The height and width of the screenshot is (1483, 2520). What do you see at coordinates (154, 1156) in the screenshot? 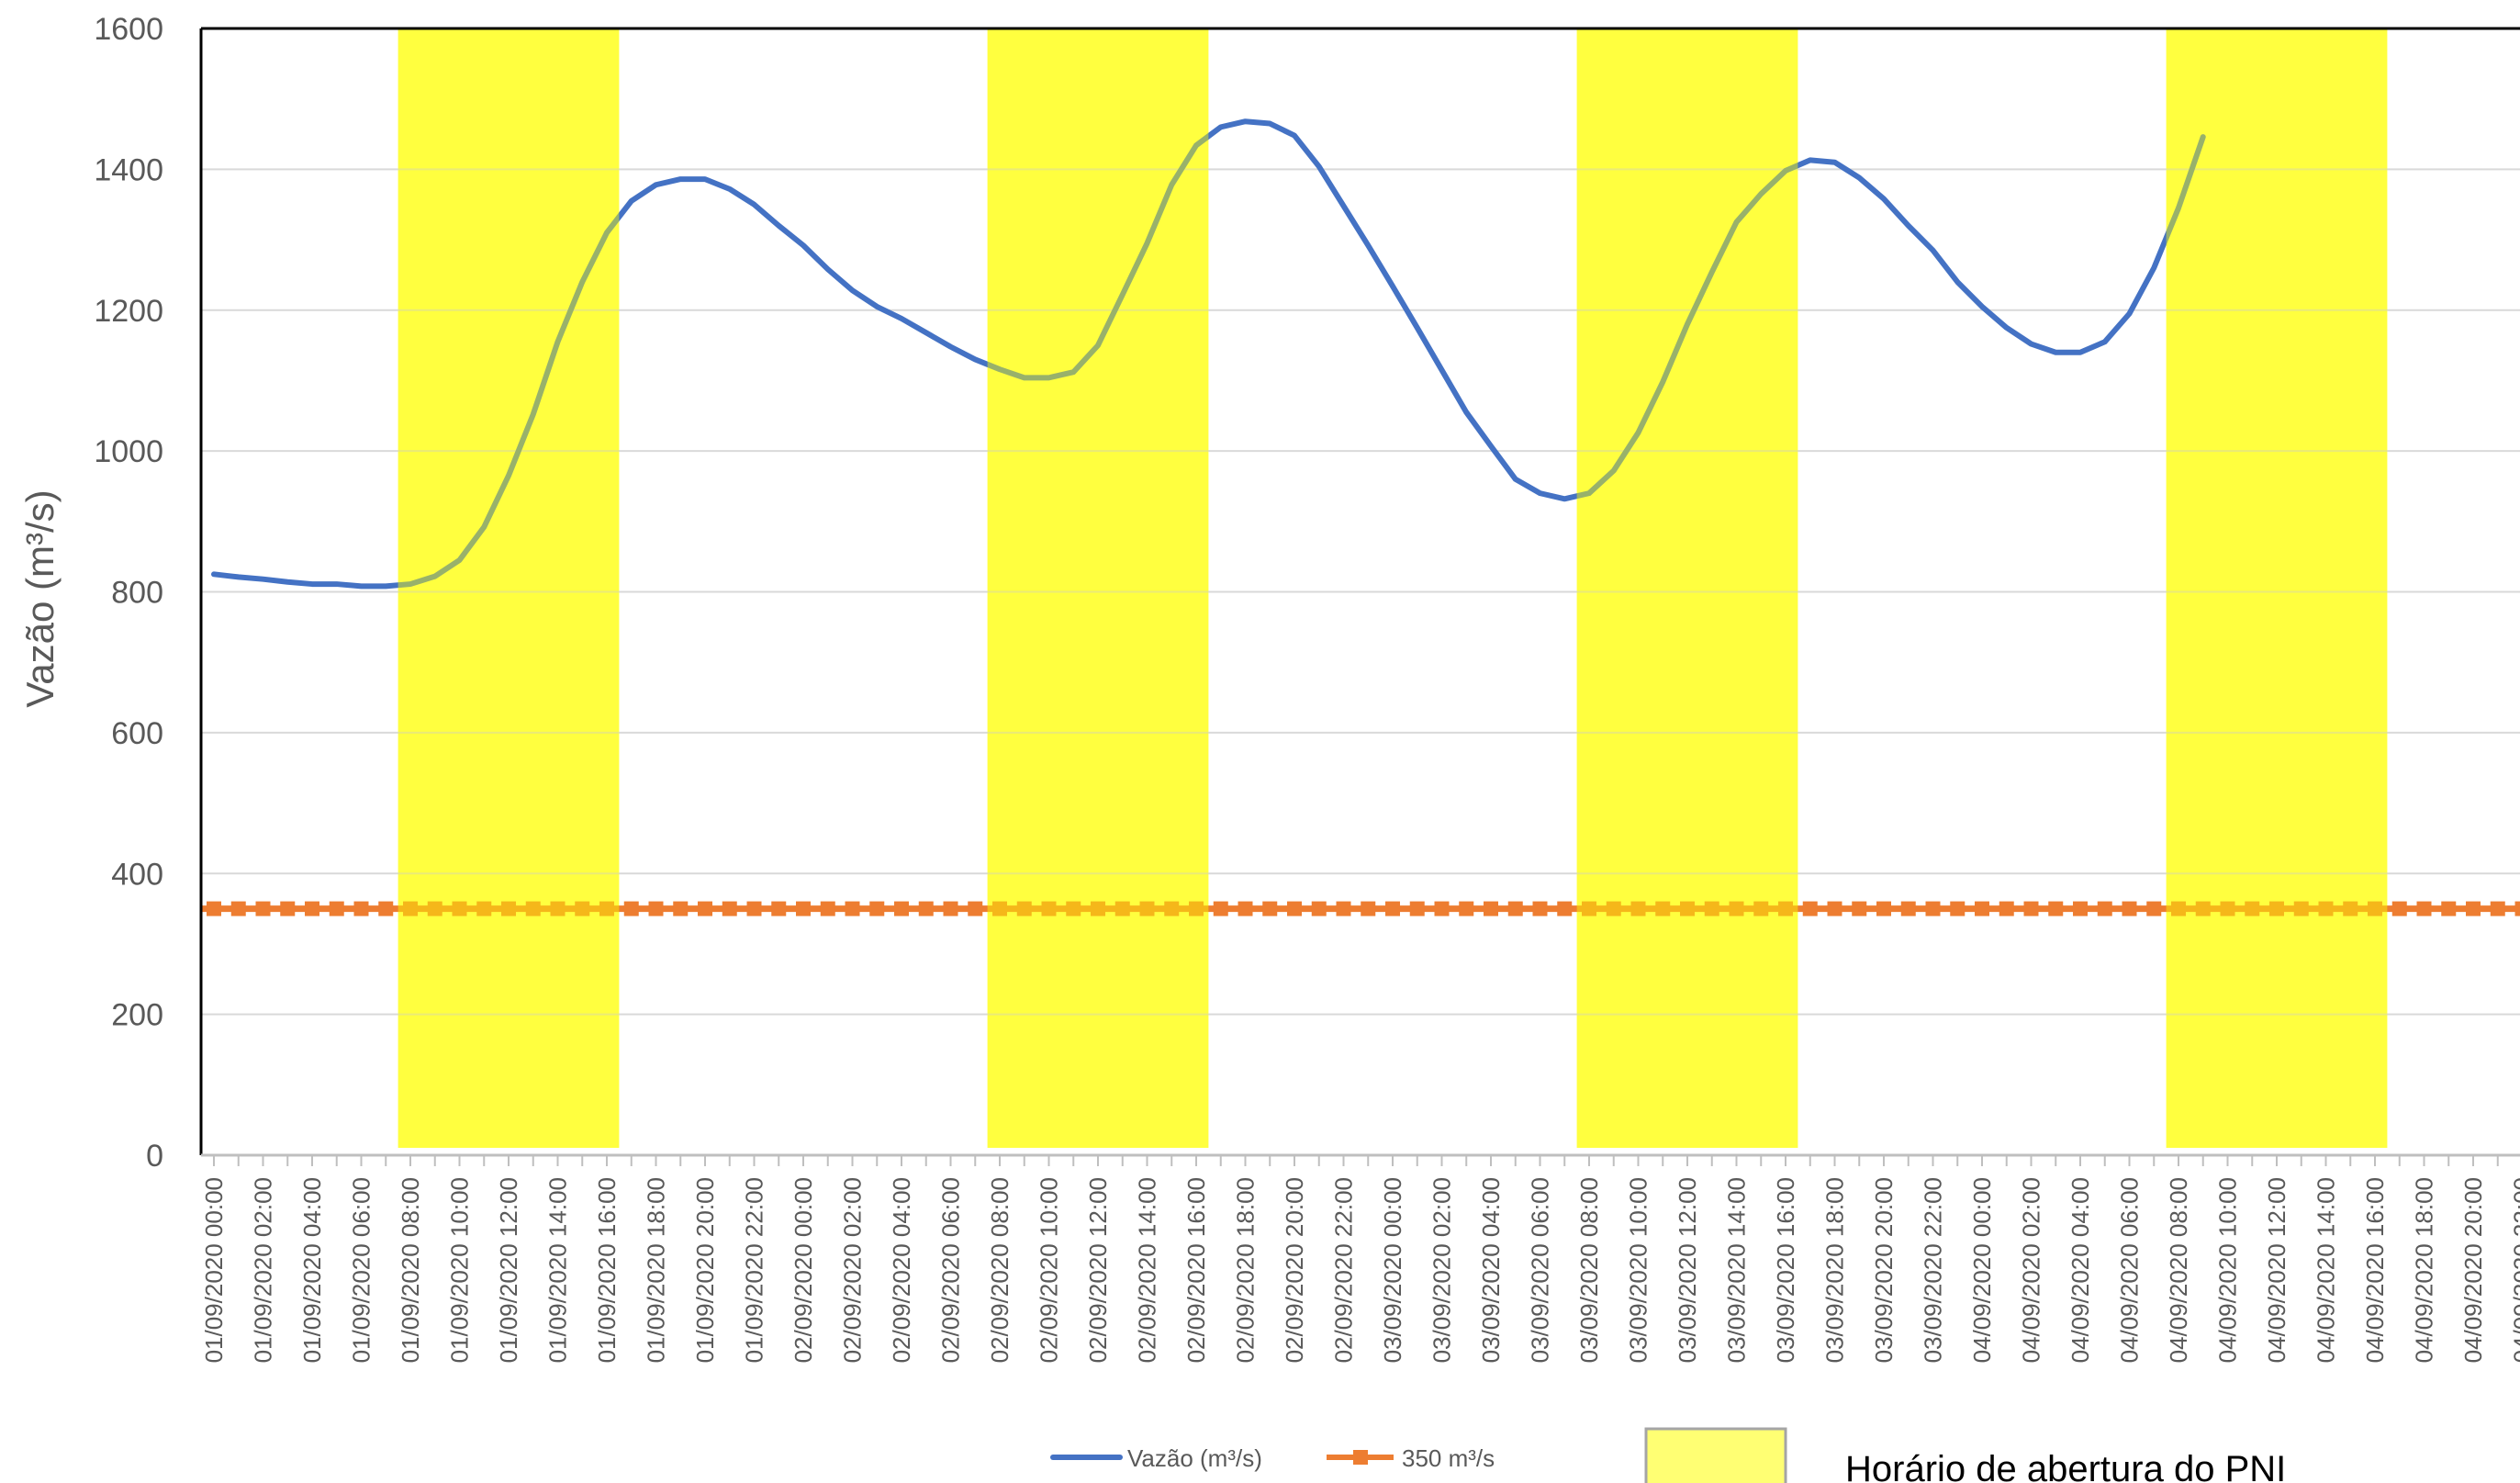
I see `y-tick-label: 0` at bounding box center [154, 1156].